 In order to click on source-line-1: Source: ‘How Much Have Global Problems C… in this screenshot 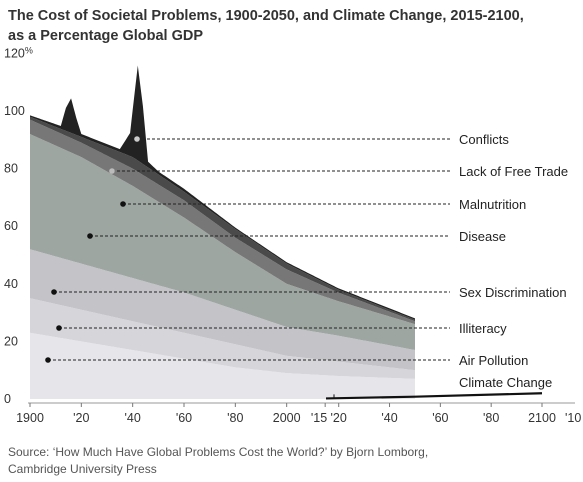, I will do `click(218, 452)`.